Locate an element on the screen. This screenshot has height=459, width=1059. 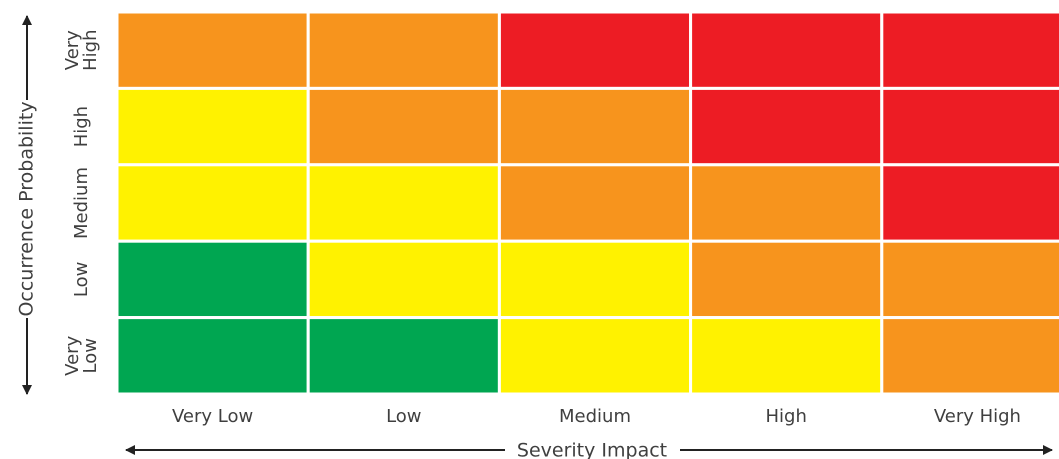
x-tick-label: Low is located at coordinates (403, 416).